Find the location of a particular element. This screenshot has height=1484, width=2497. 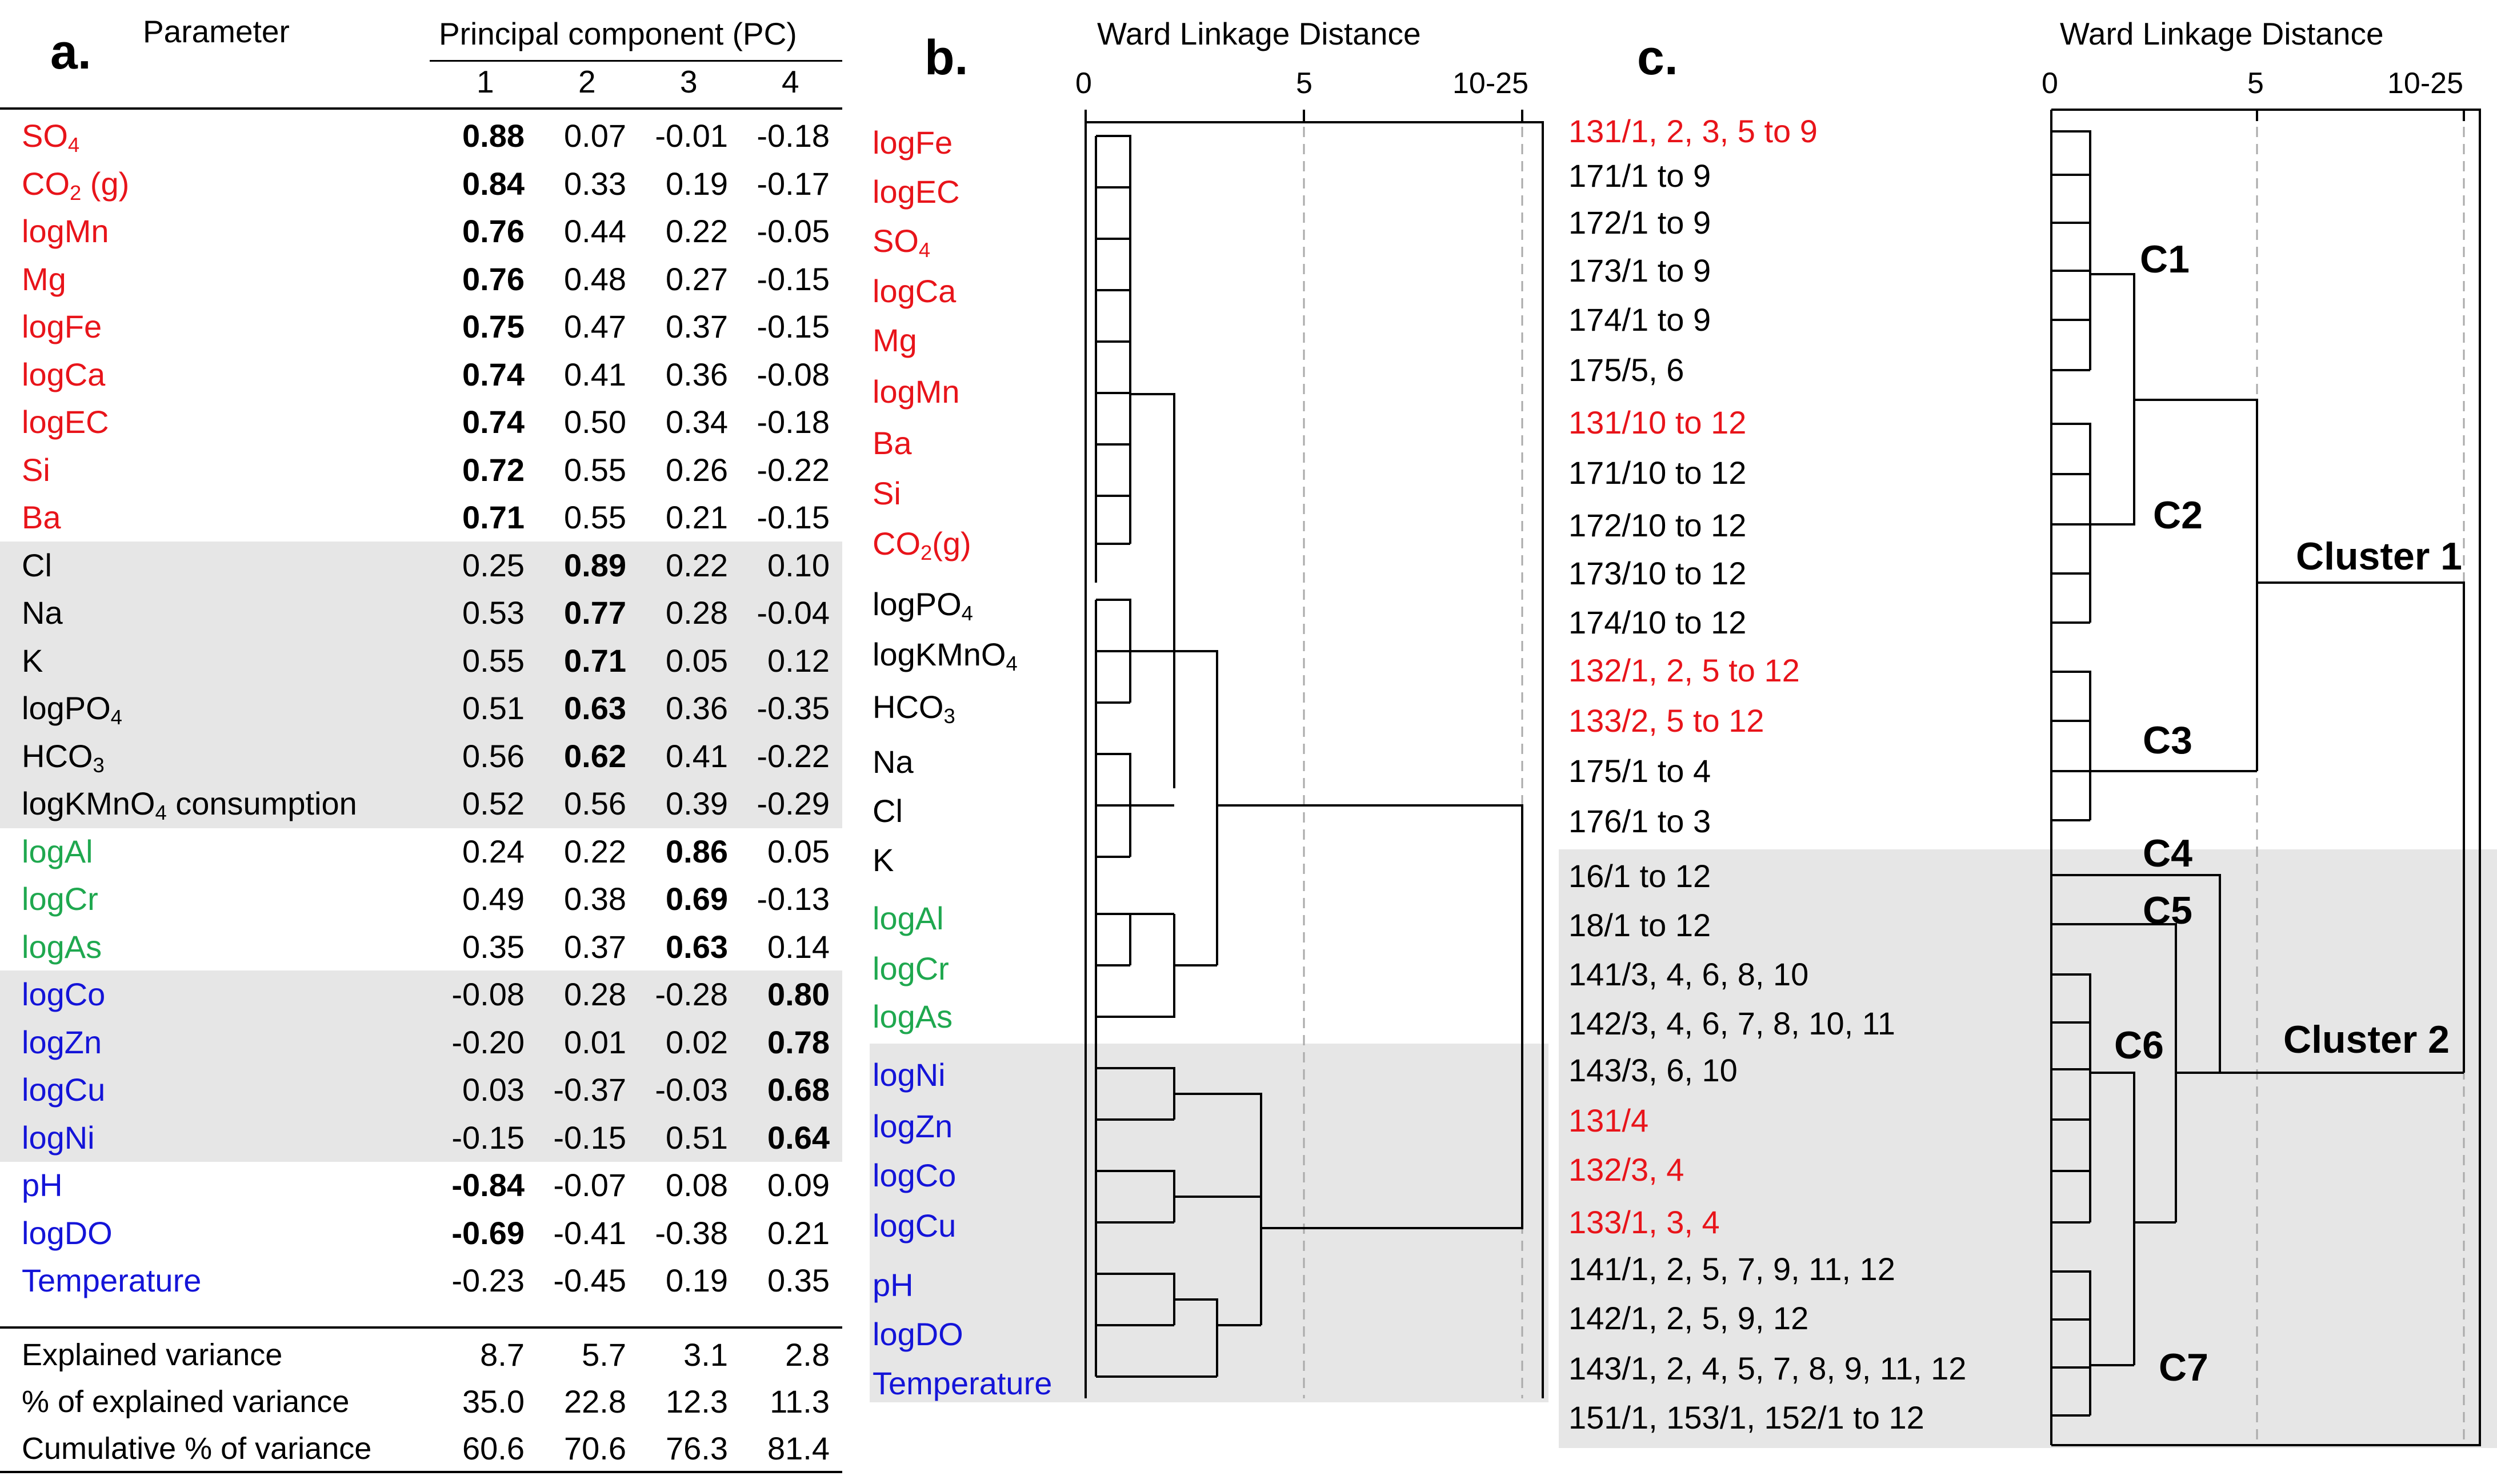

loading-pc2: 0.77 is located at coordinates (595, 613).